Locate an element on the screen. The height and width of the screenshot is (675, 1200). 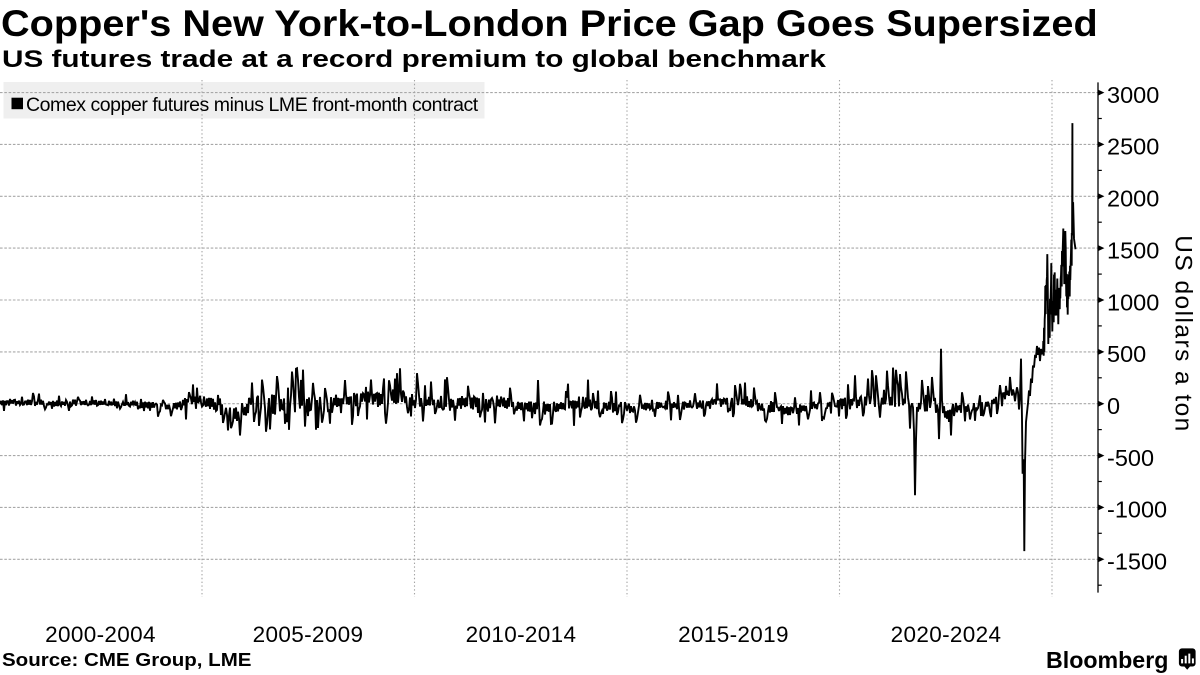
svg-text: 2015-2019 is located at coordinates (733, 634).